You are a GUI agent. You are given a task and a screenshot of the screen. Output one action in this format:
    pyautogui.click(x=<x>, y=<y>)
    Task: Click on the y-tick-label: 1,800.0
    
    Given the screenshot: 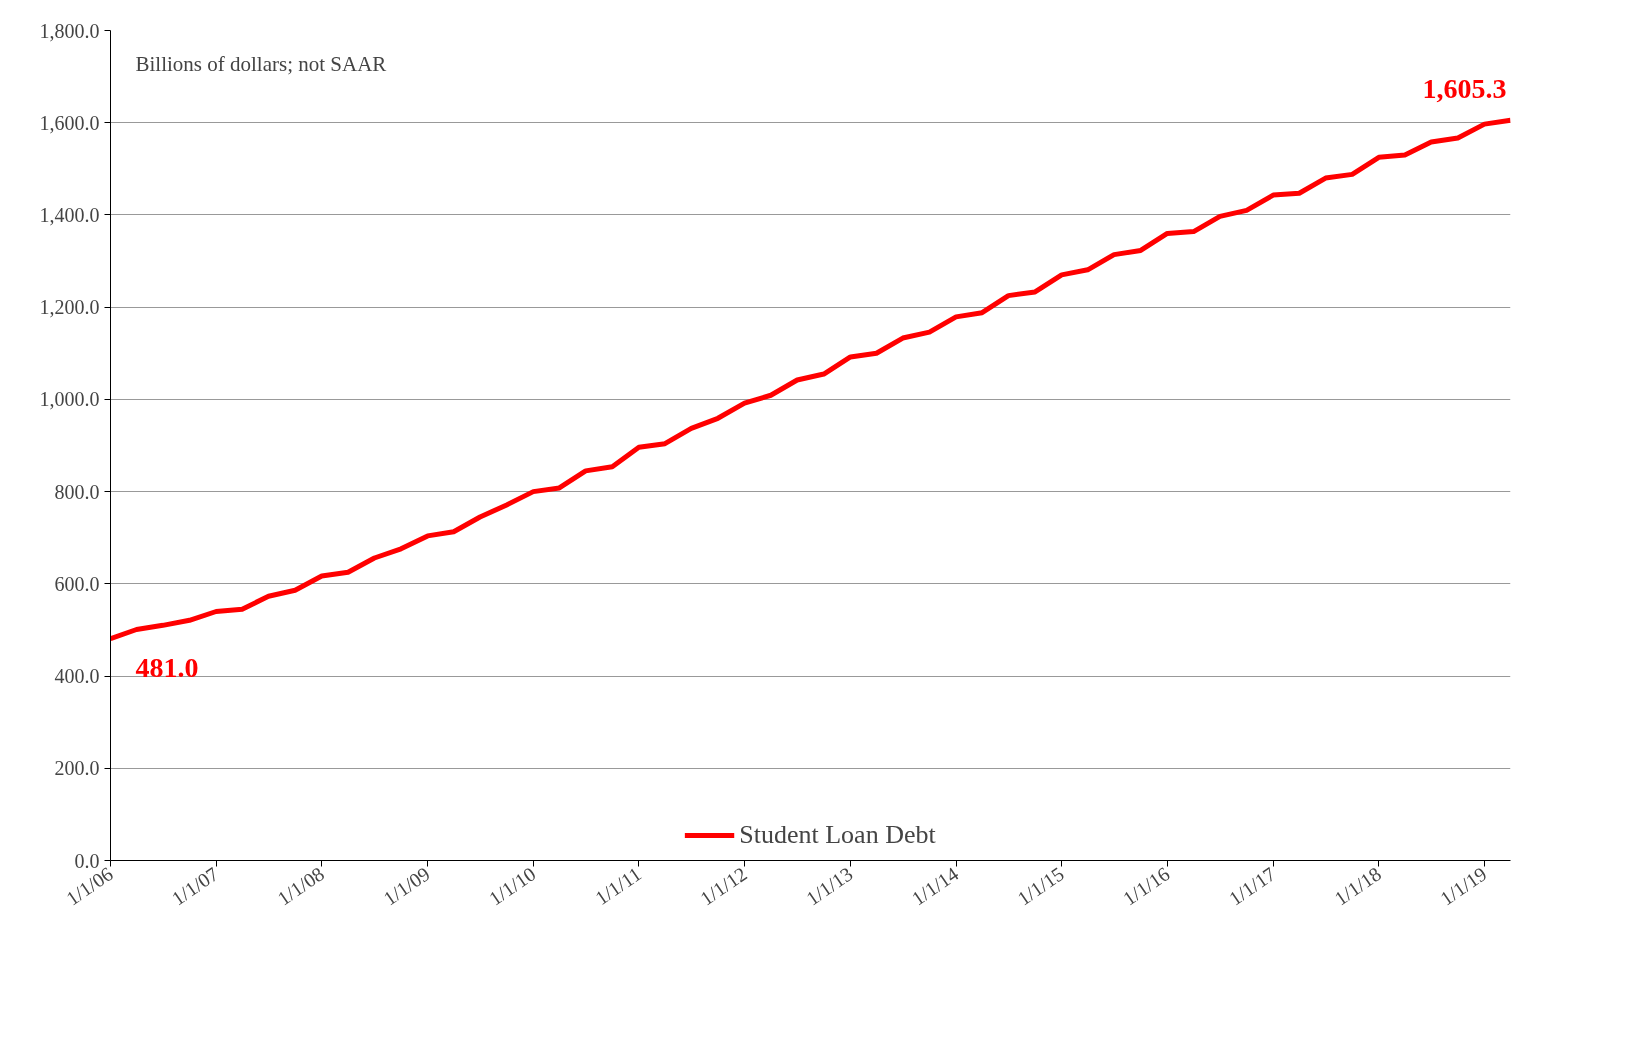 What is the action you would take?
    pyautogui.click(x=69, y=30)
    